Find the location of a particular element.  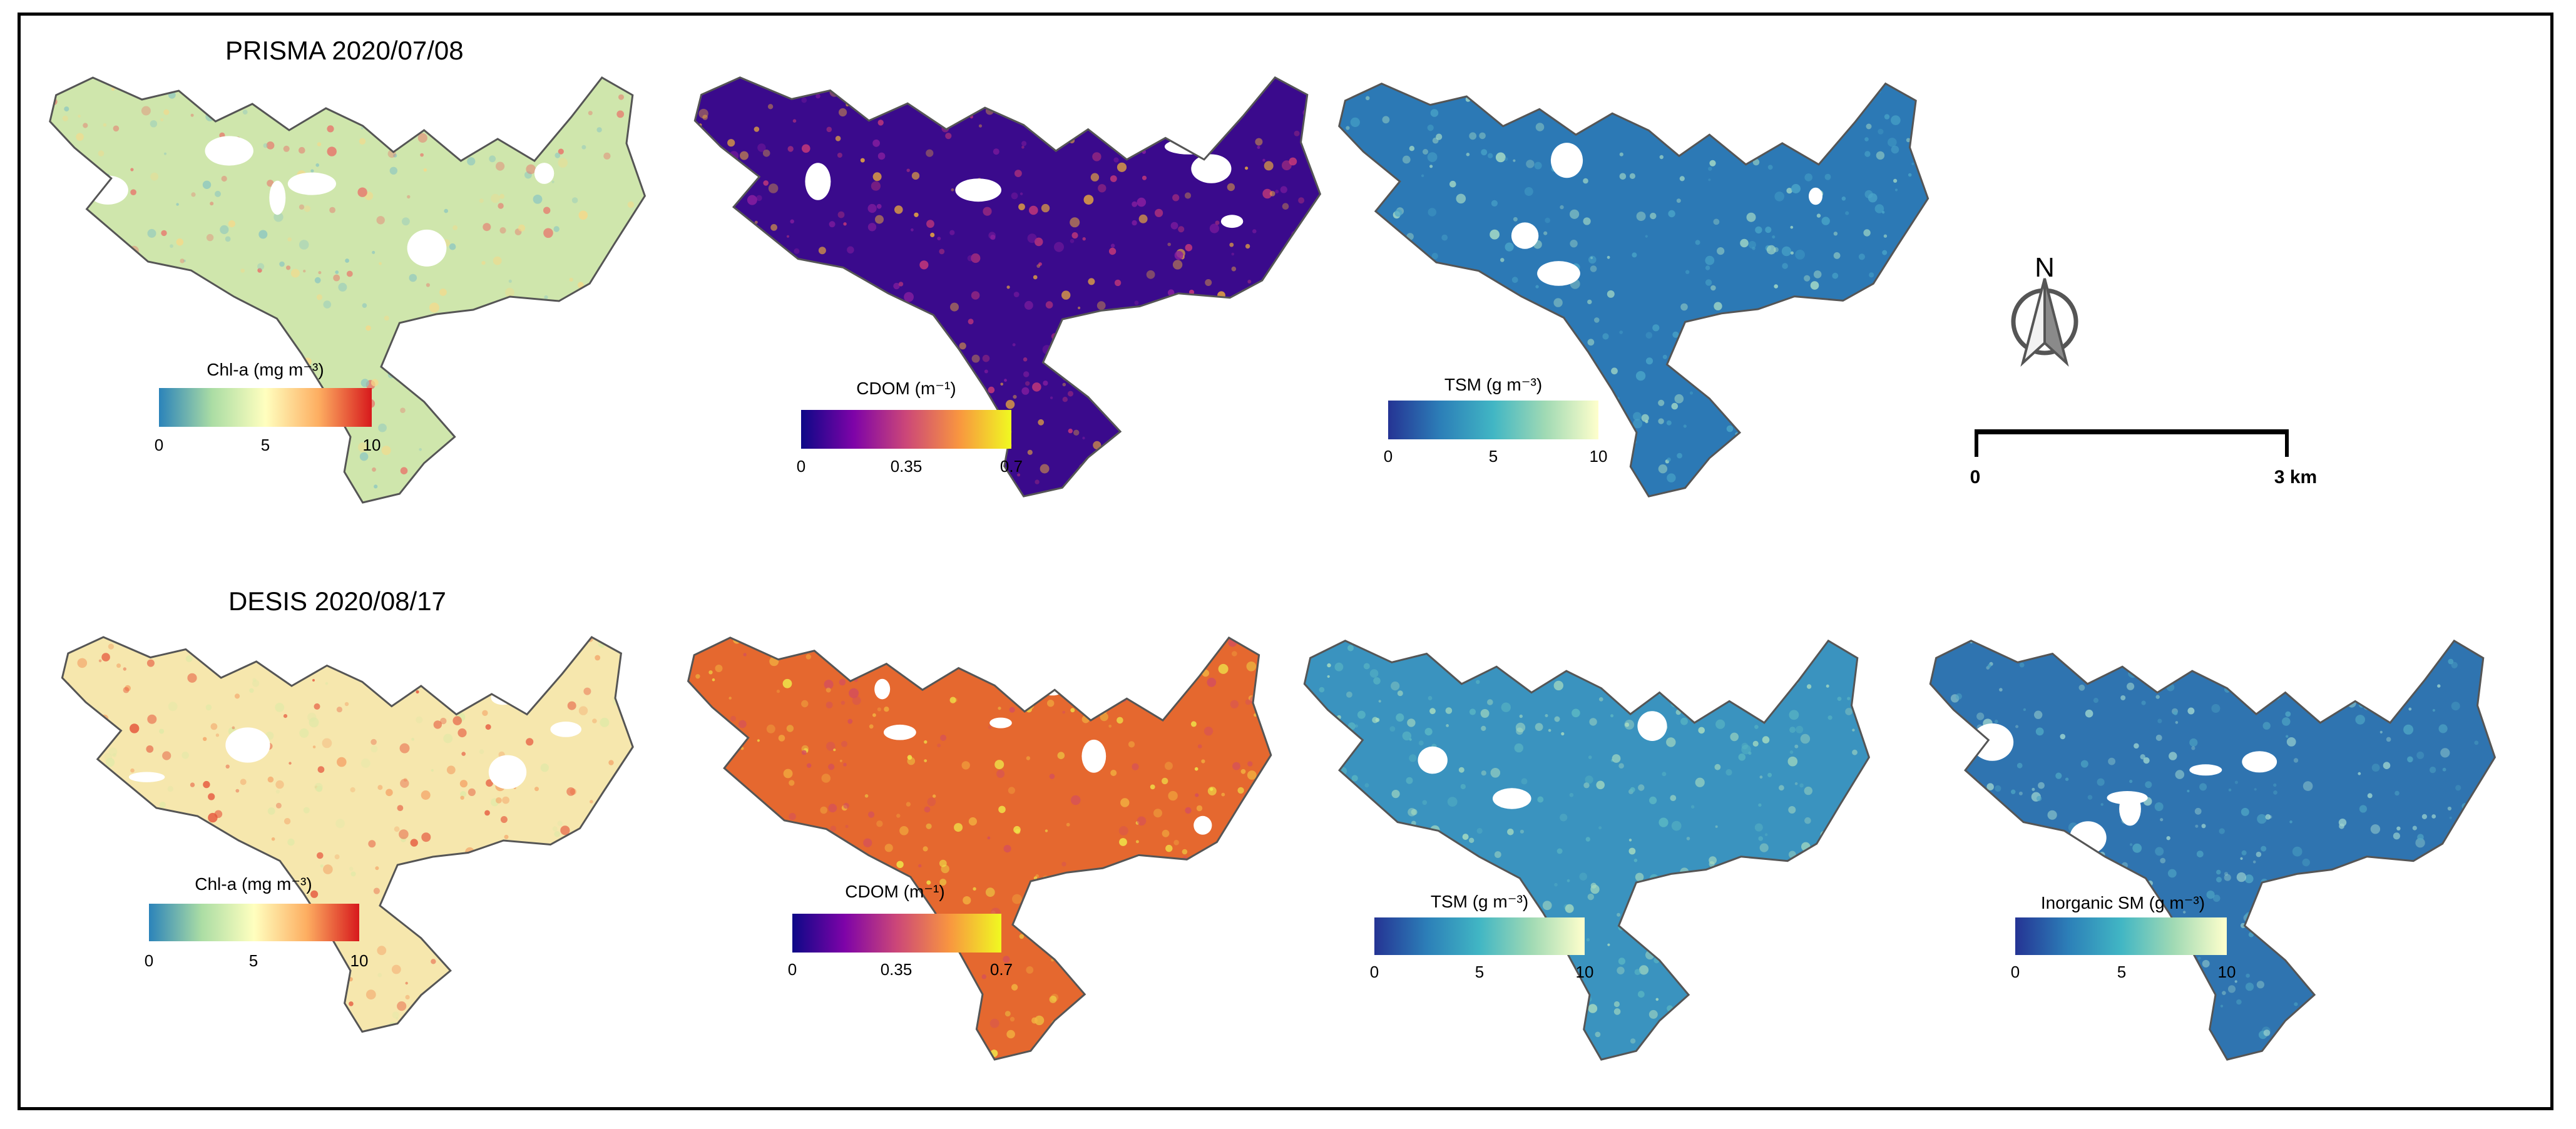

colorbar-desis-ism: Inorganic SM (g m⁻³) 0 5 10 is located at coordinates (2123, 937).